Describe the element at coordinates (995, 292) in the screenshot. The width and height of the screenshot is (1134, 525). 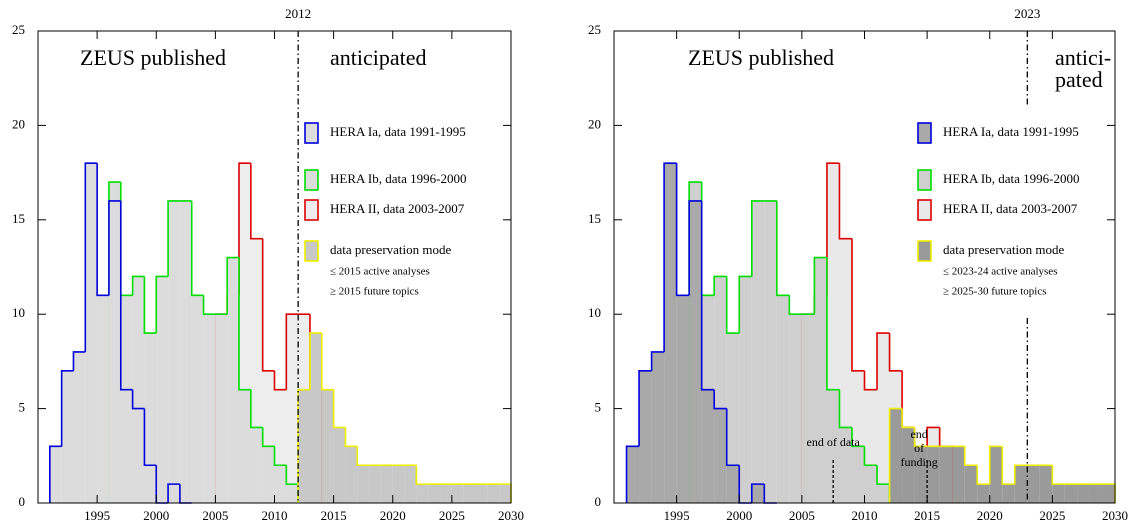
I see `legend-note: ≥ 2025-30 future topics` at that location.